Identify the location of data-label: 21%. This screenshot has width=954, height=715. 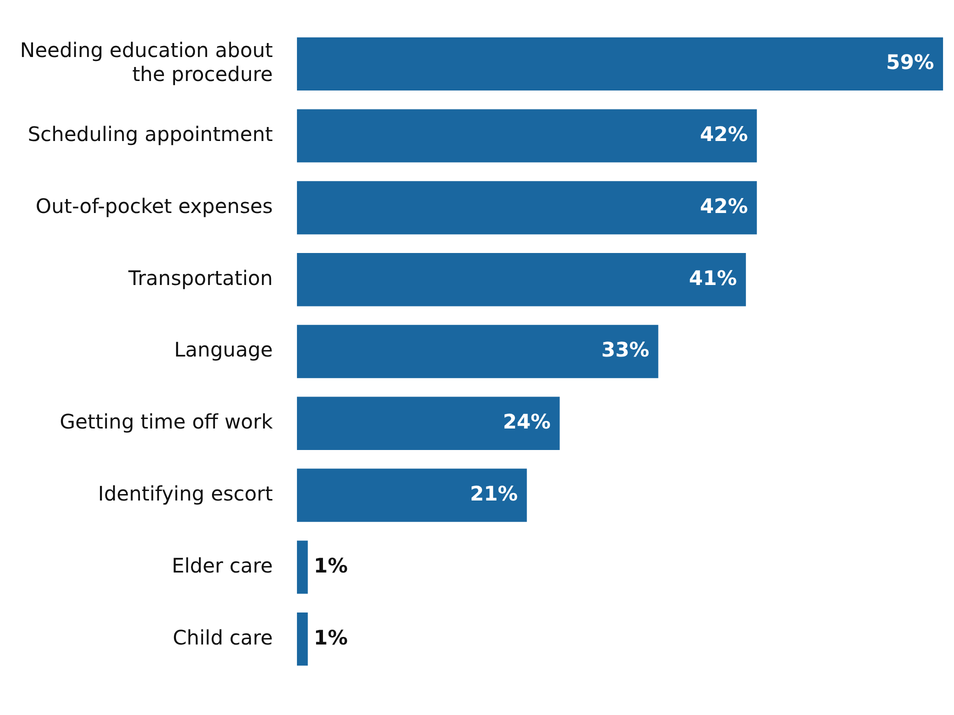
(494, 493).